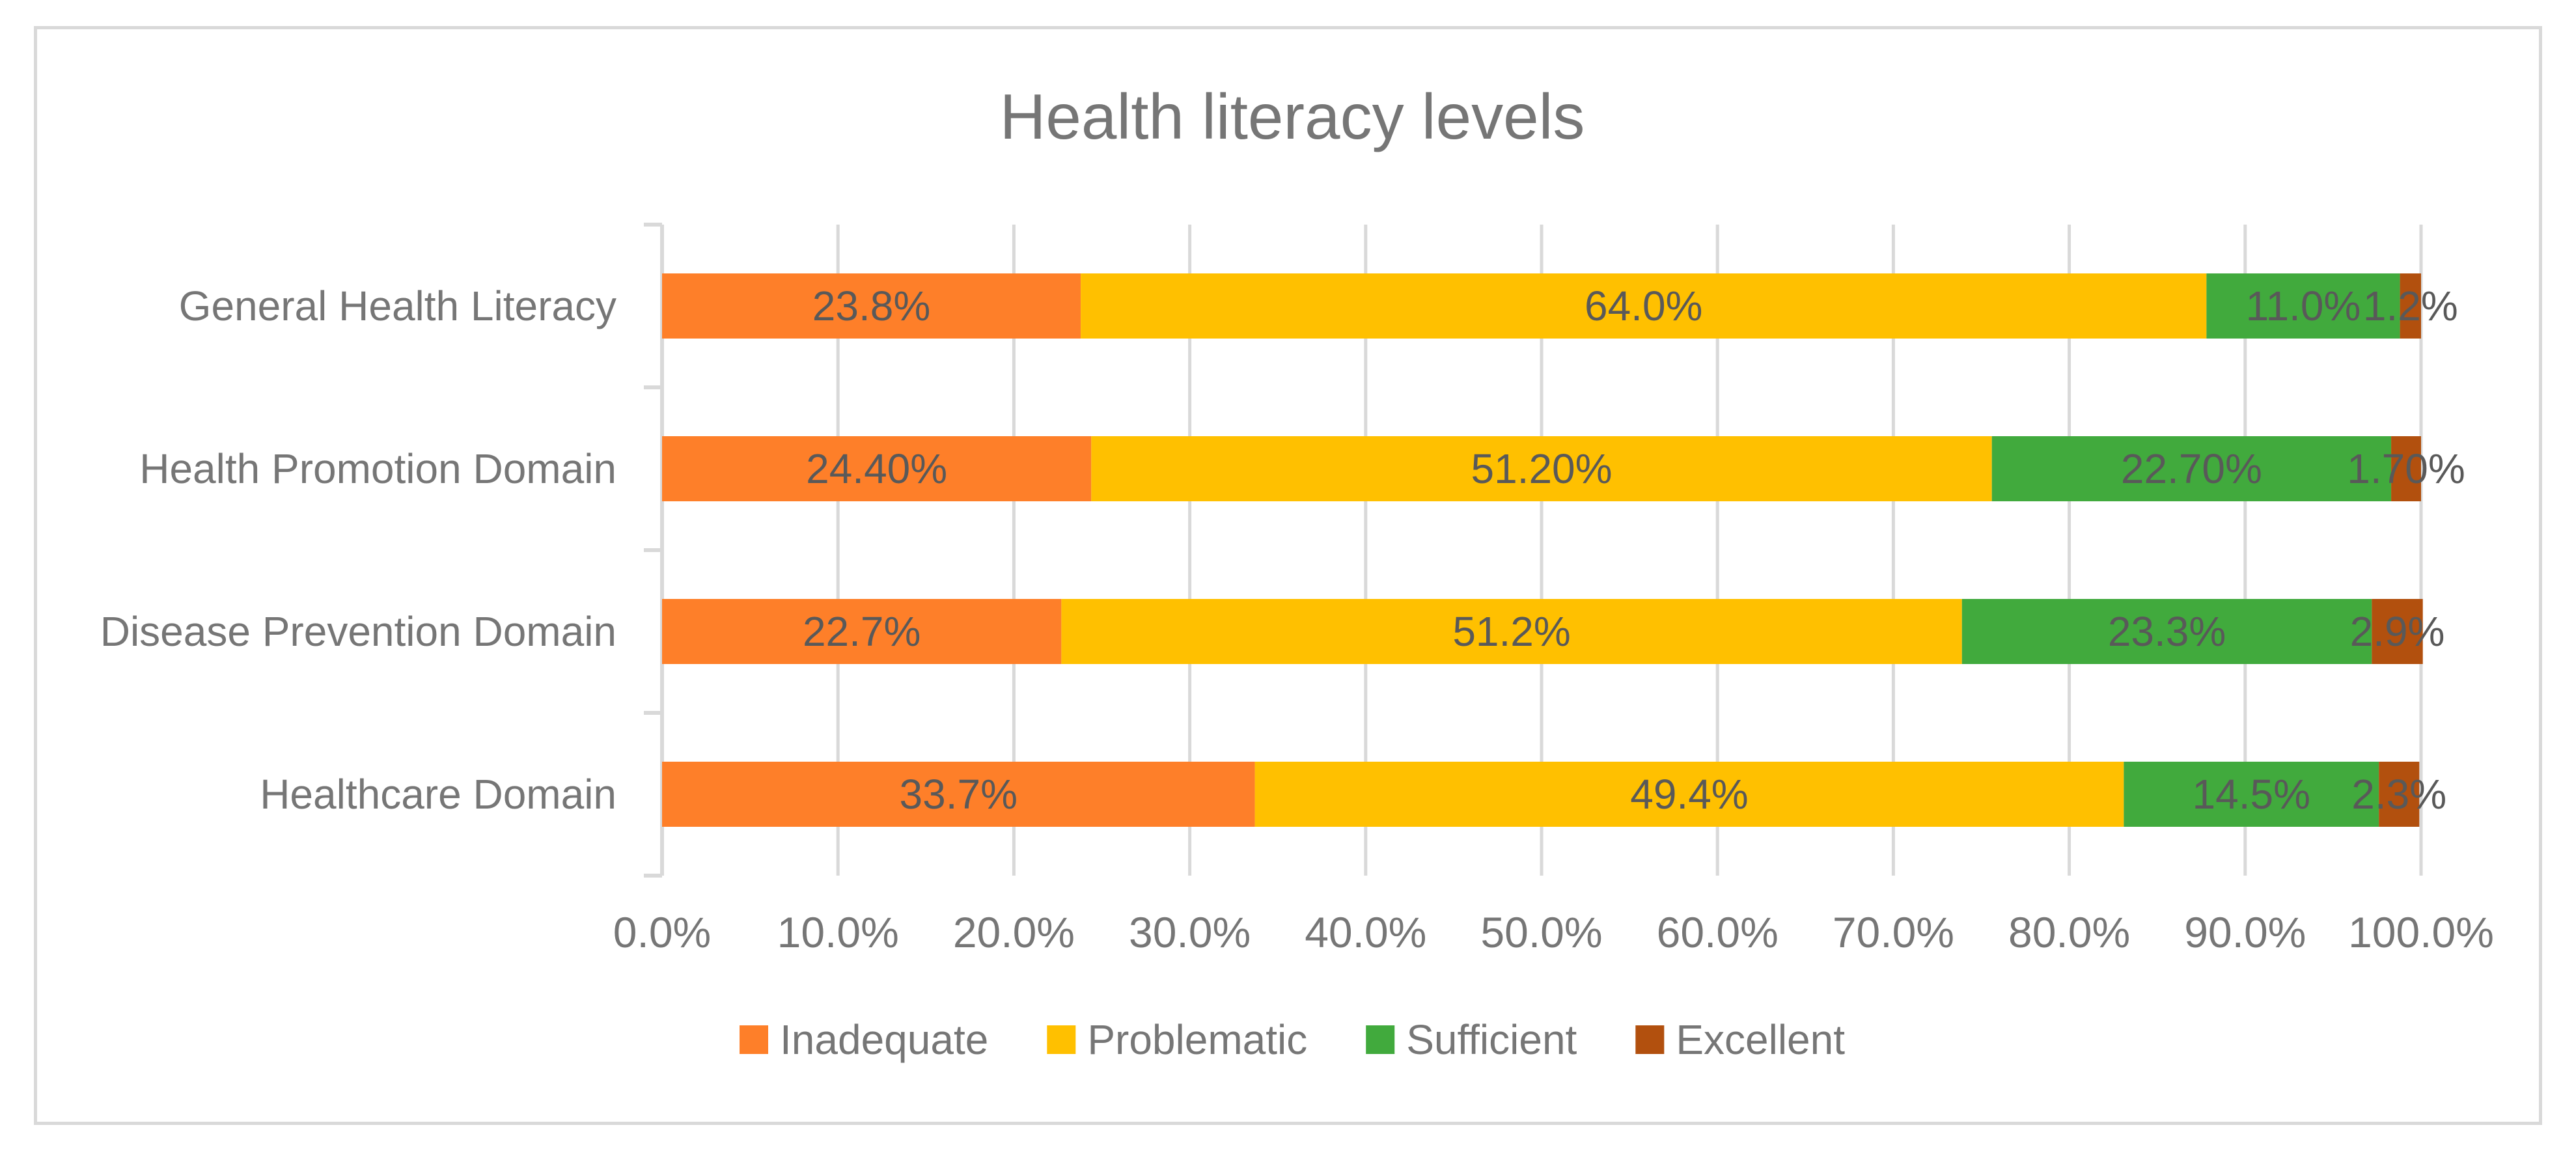 The height and width of the screenshot is (1151, 2576). What do you see at coordinates (1197, 1039) in the screenshot?
I see `legend-label: Problematic` at bounding box center [1197, 1039].